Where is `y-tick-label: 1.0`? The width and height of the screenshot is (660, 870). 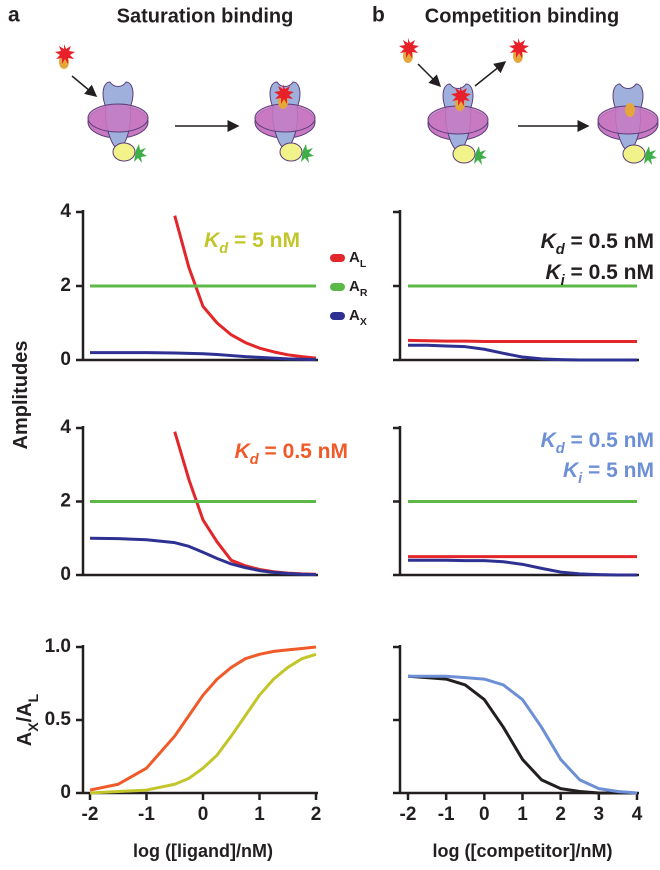
y-tick-label: 1.0 is located at coordinates (58, 646).